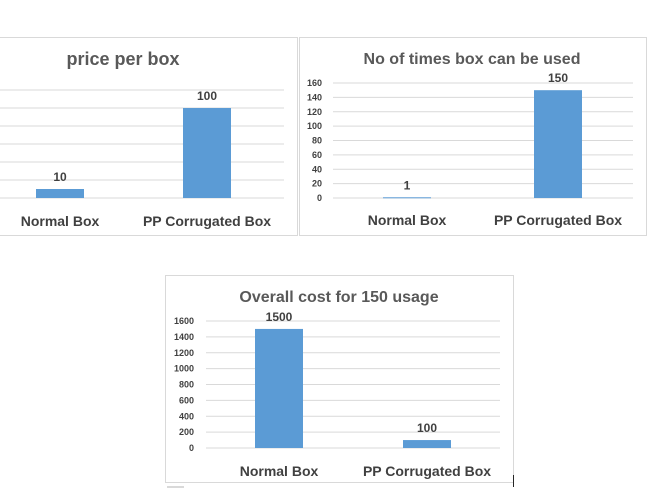 Image resolution: width=650 pixels, height=490 pixels. I want to click on data-label: 10, so click(60, 177).